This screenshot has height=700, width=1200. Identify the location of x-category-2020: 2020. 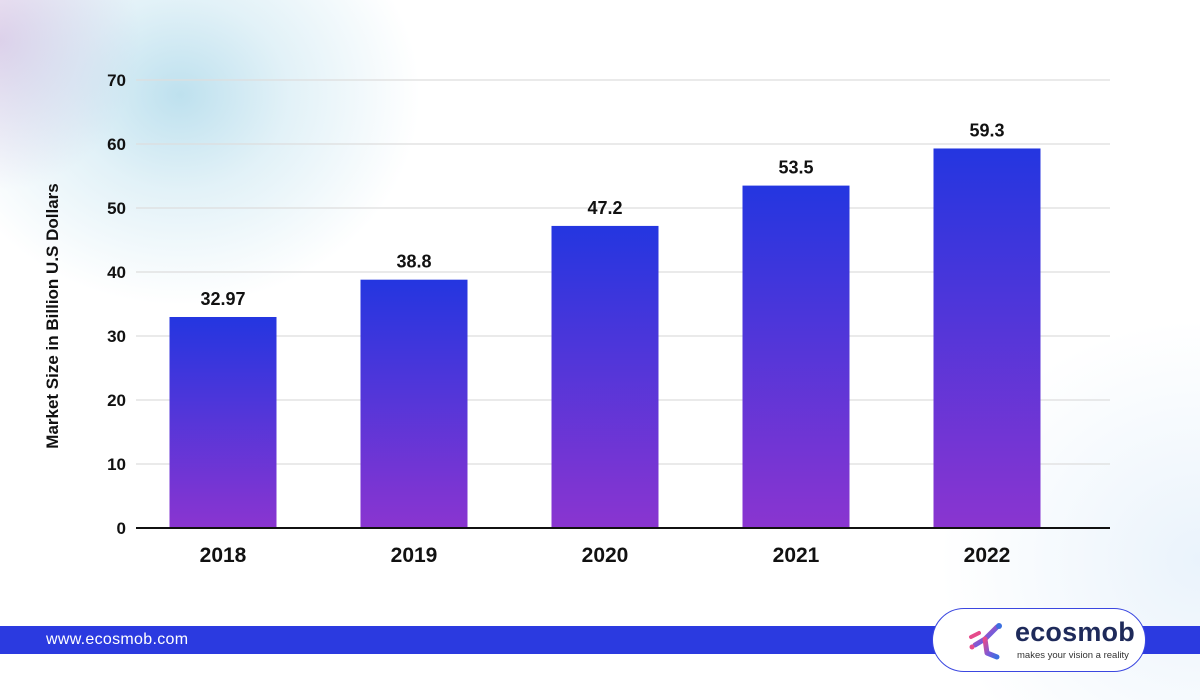
(605, 555).